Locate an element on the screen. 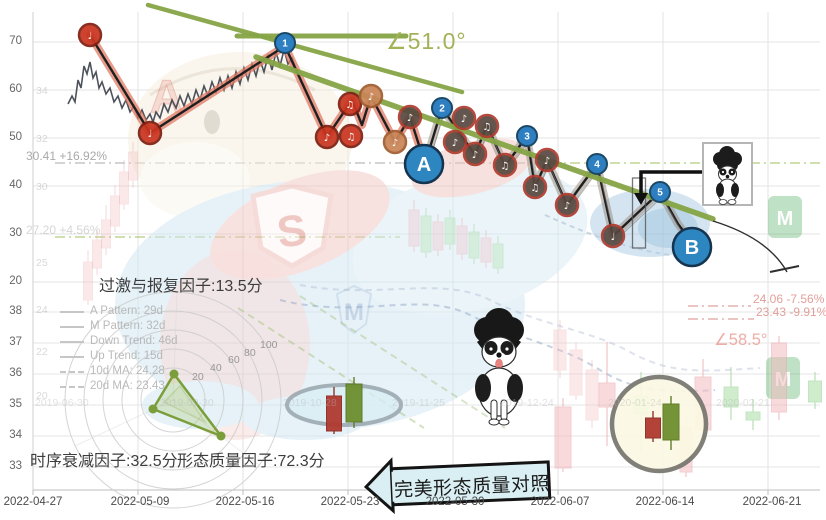 The width and height of the screenshot is (826, 520). measure-box is located at coordinates (639, 213).